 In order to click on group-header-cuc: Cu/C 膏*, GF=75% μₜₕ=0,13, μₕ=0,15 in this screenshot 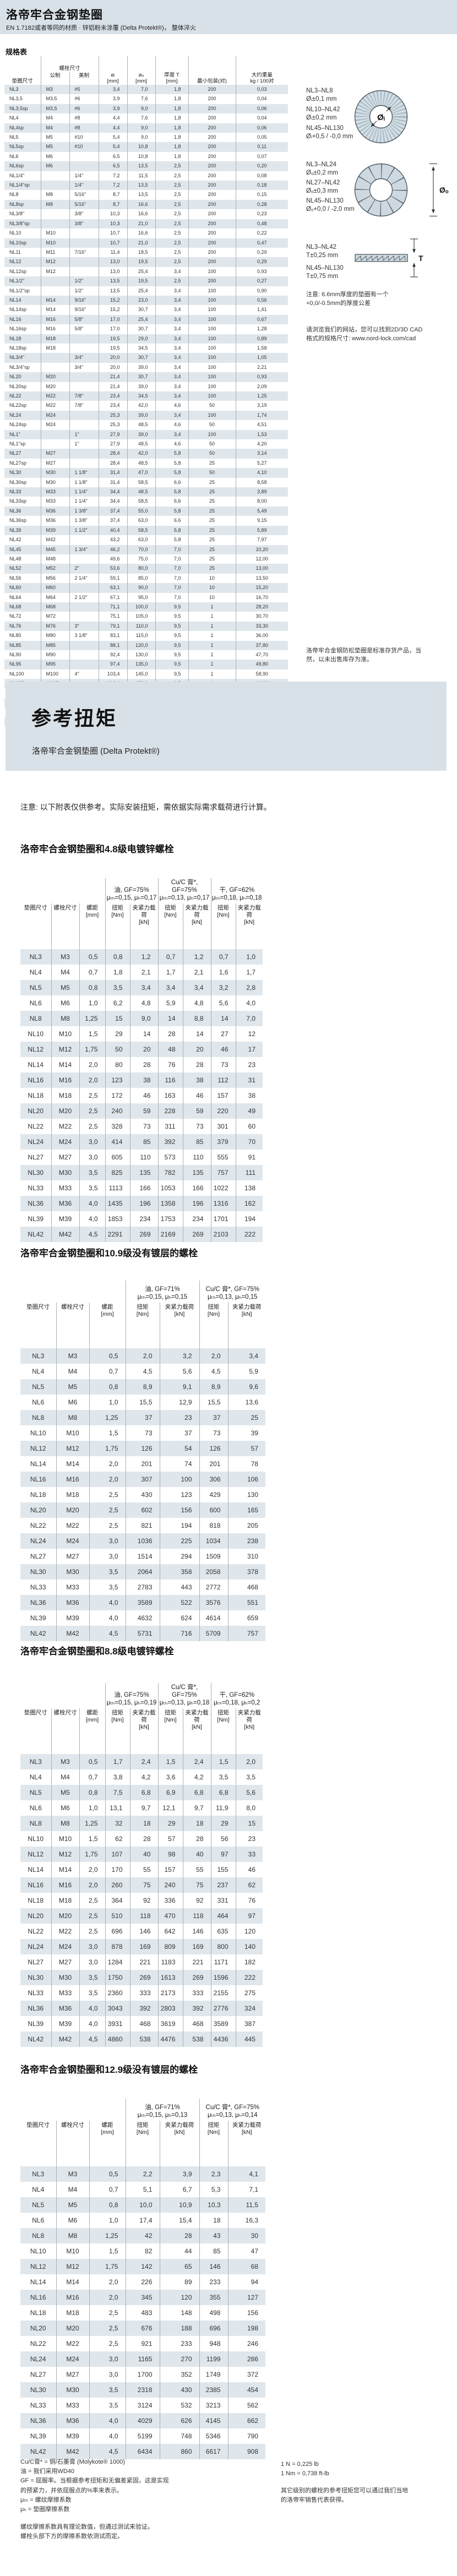, I will do `click(232, 1292)`.